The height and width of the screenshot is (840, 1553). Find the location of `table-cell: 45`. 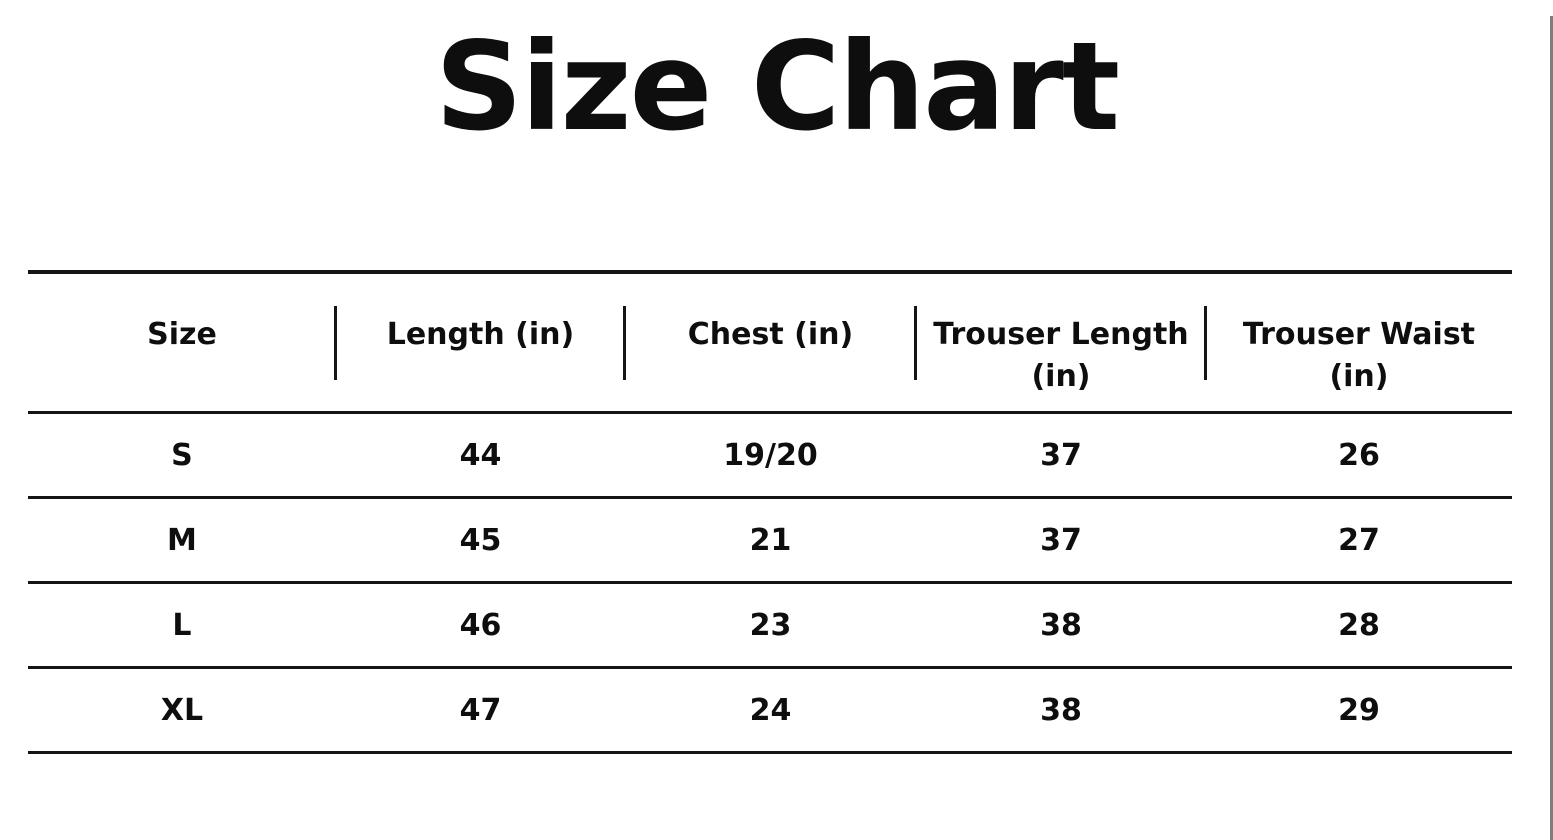

table-cell: 45 is located at coordinates (480, 540).